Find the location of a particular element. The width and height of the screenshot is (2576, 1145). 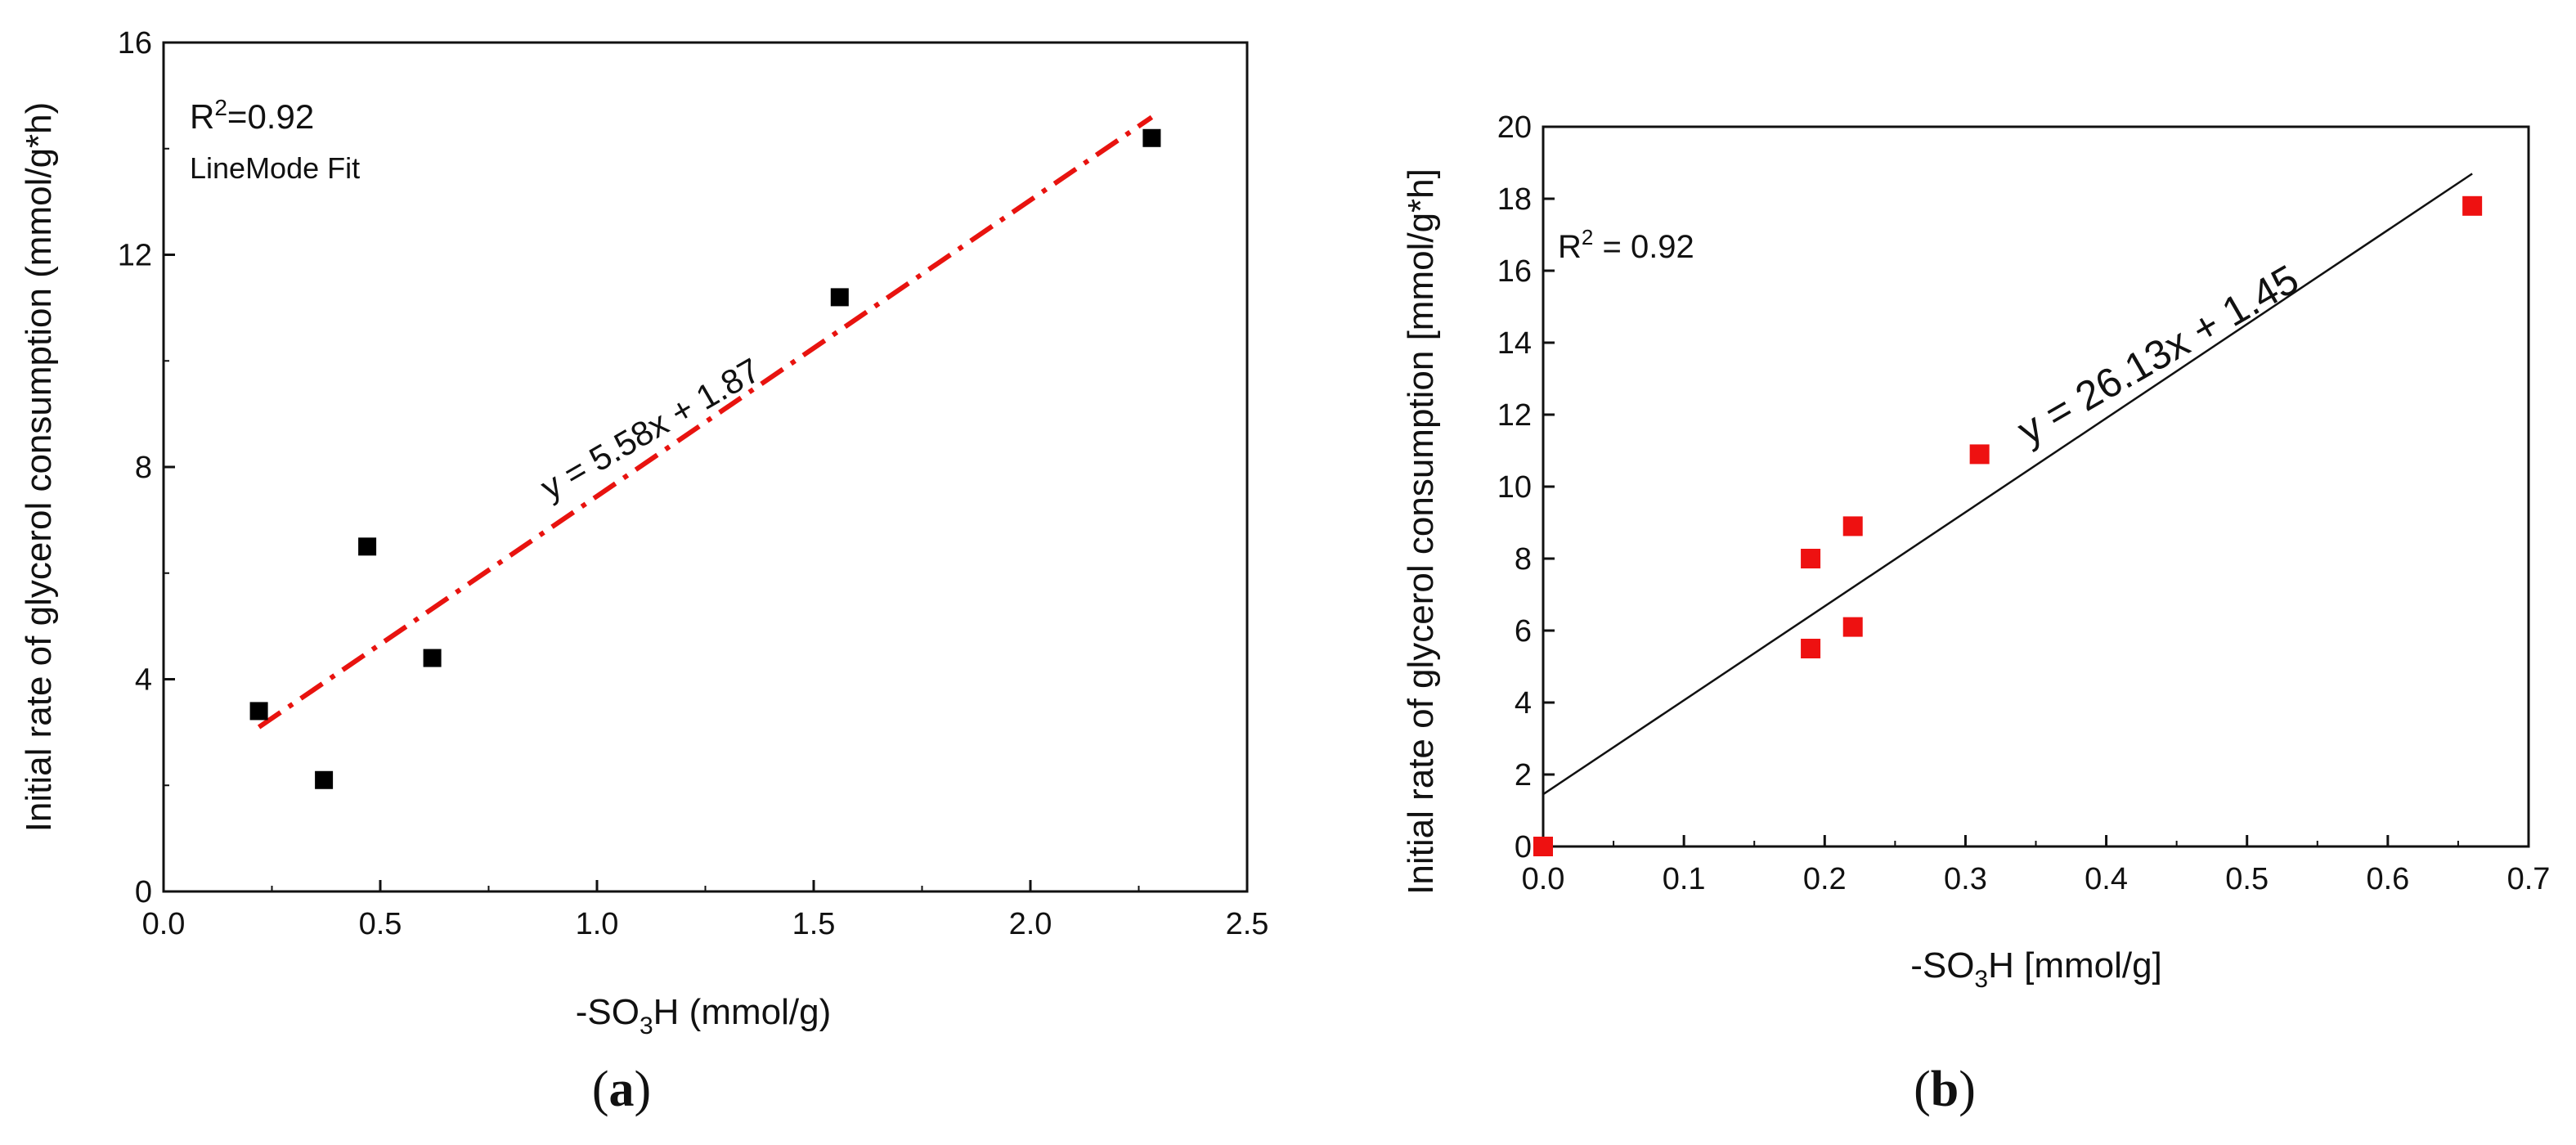

x-tick-label: 0.2 is located at coordinates (1825, 879).